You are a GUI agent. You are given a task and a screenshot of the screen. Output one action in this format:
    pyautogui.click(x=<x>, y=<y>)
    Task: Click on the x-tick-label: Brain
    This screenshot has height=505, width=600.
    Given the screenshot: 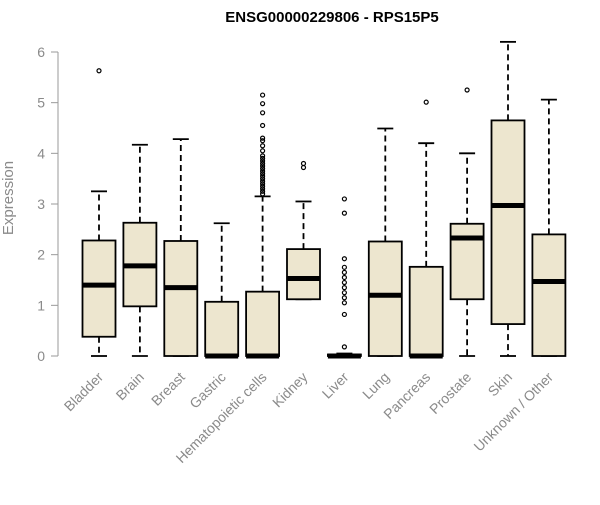 What is the action you would take?
    pyautogui.click(x=130, y=386)
    